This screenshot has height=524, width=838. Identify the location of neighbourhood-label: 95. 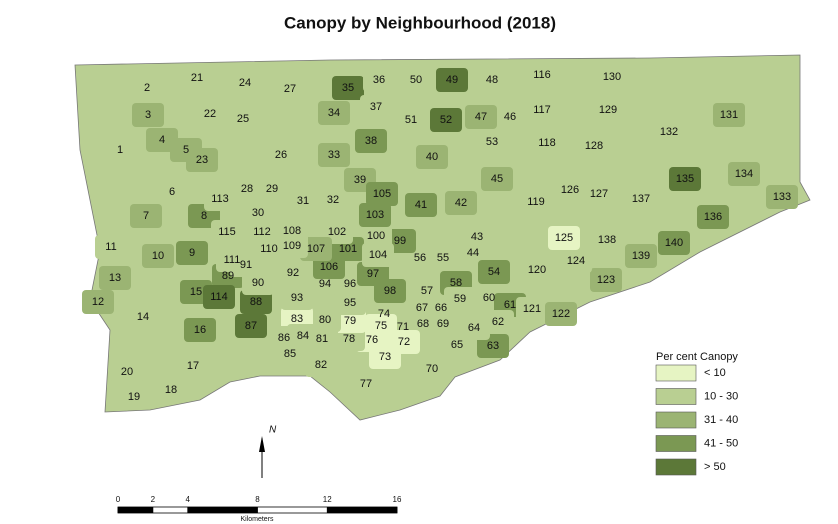
(350, 303).